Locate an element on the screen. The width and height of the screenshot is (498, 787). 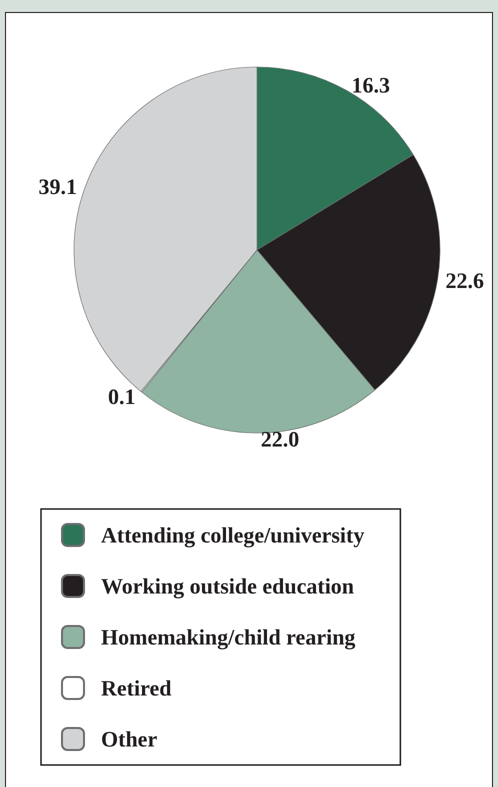
legend-label: Homemaking/child rearing is located at coordinates (228, 637).